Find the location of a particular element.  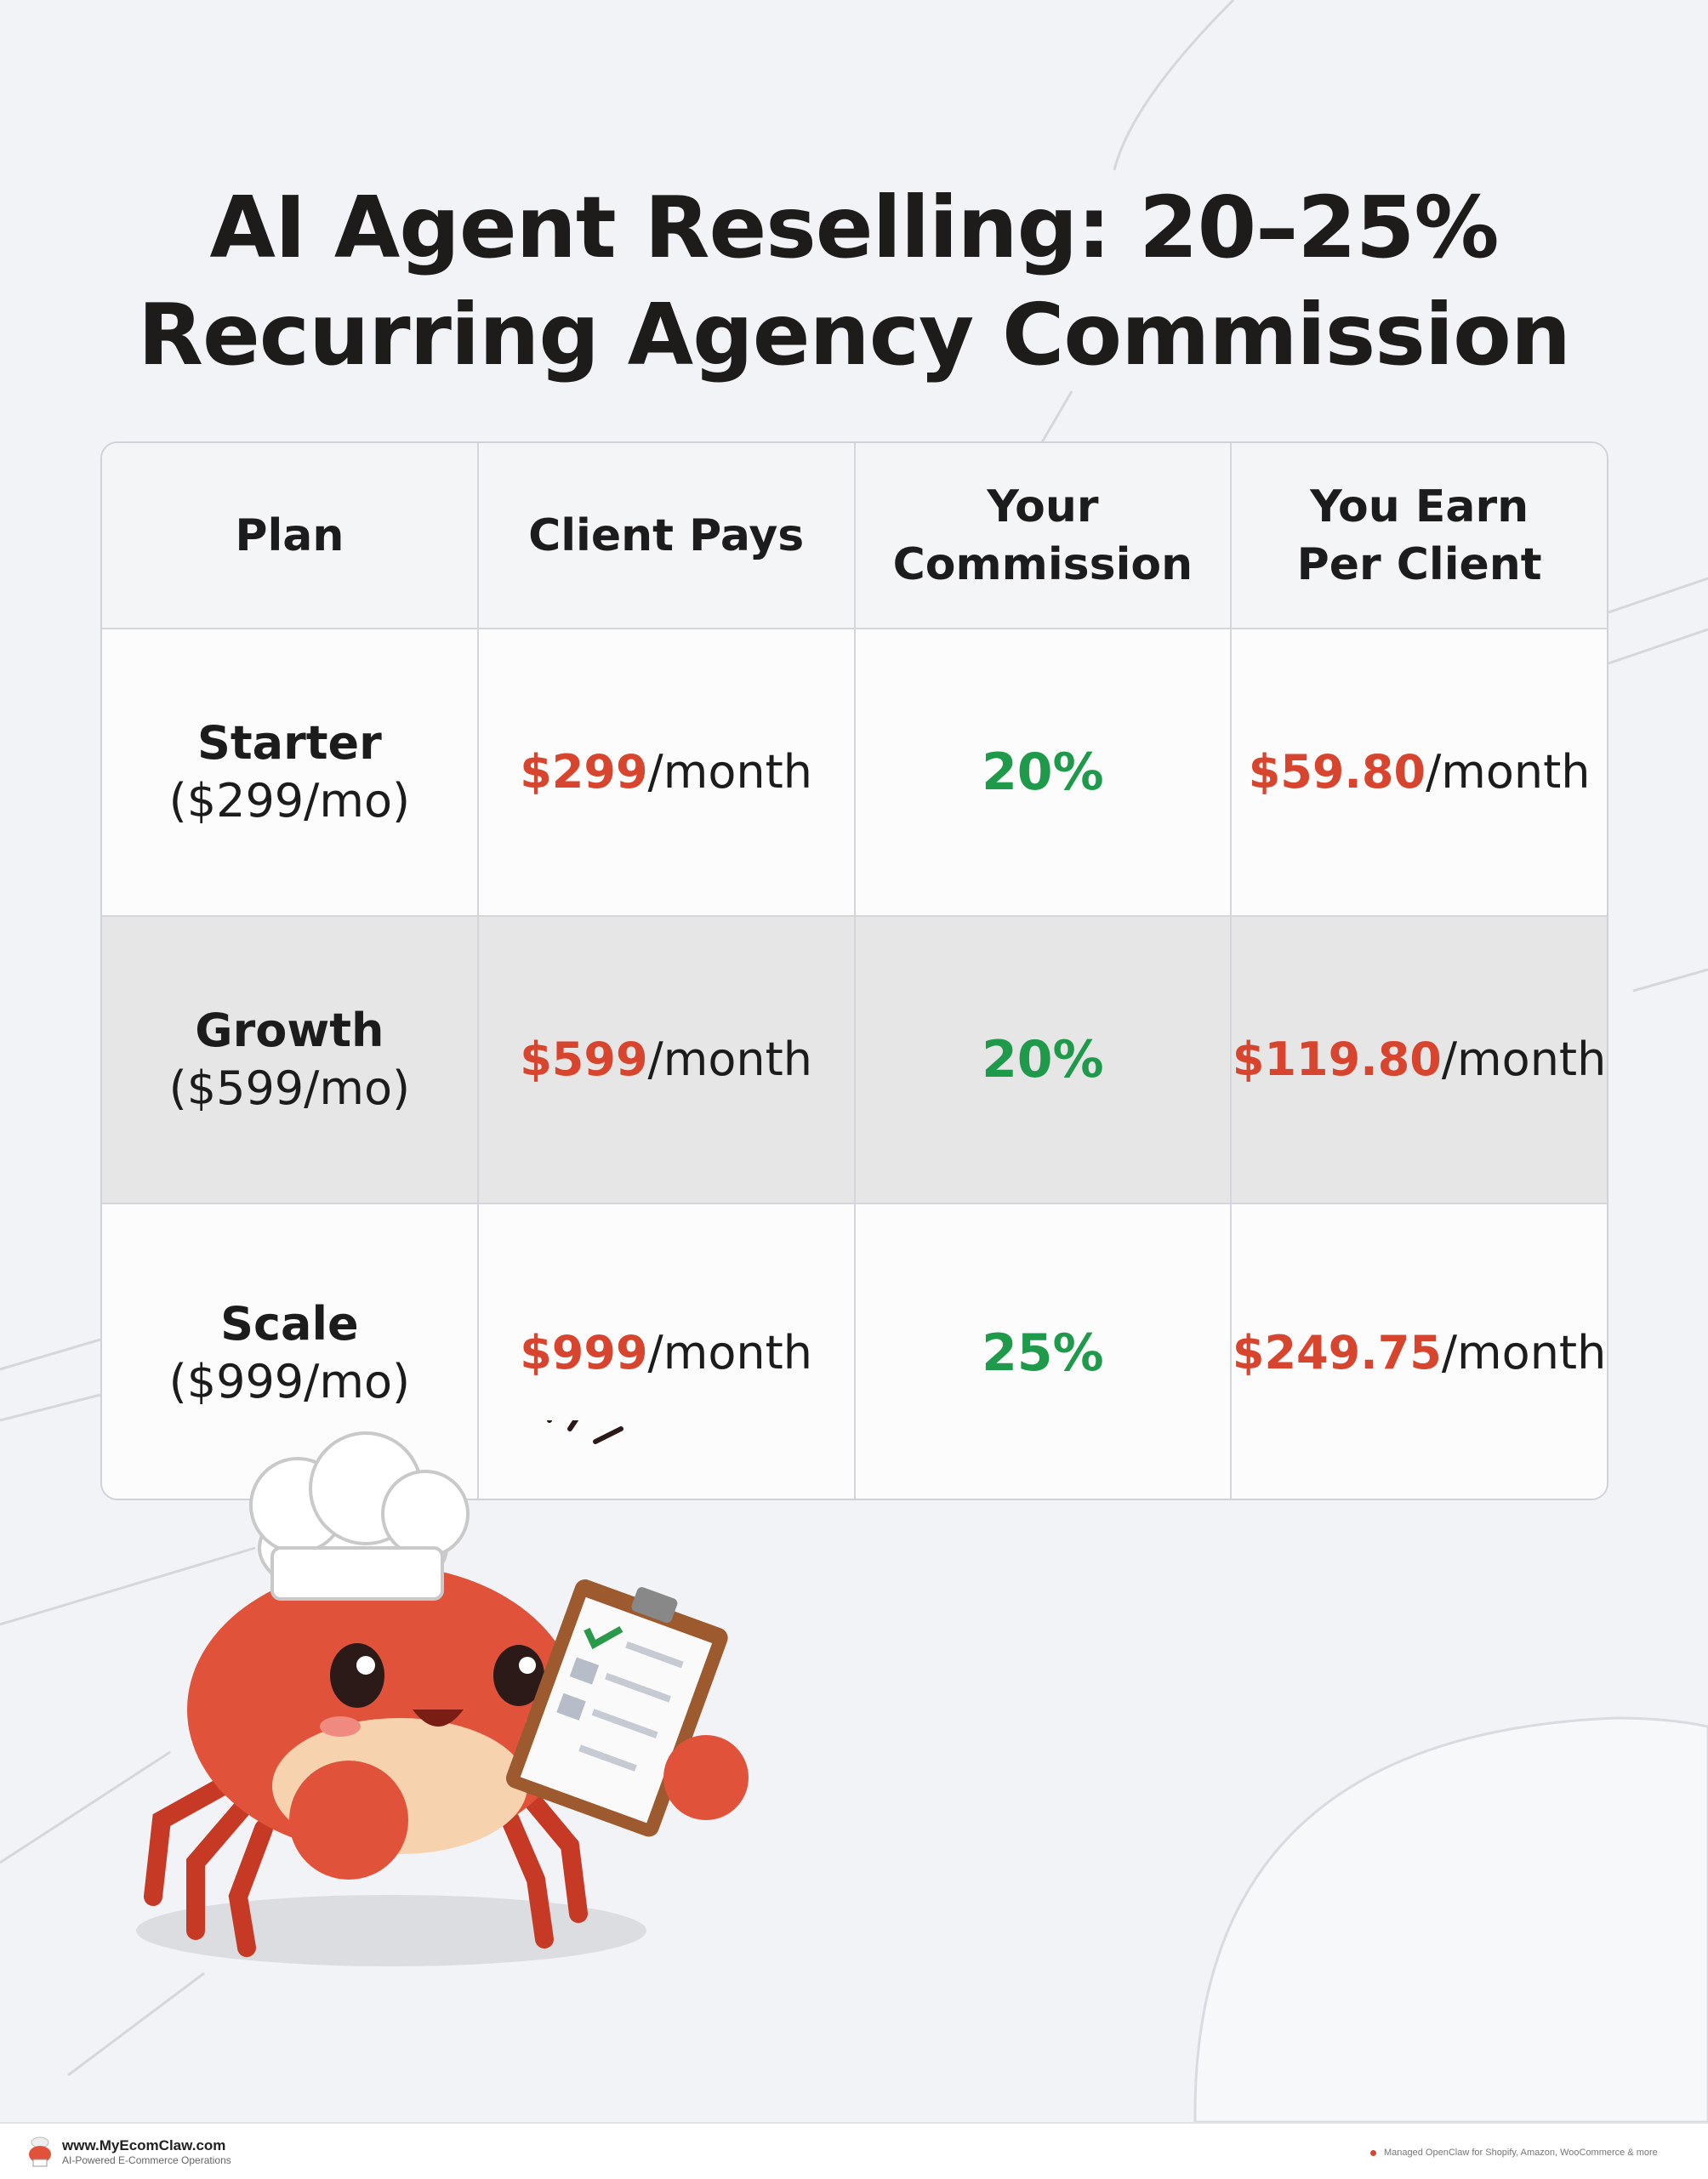

bullet-dot-icon is located at coordinates (1373, 2153).